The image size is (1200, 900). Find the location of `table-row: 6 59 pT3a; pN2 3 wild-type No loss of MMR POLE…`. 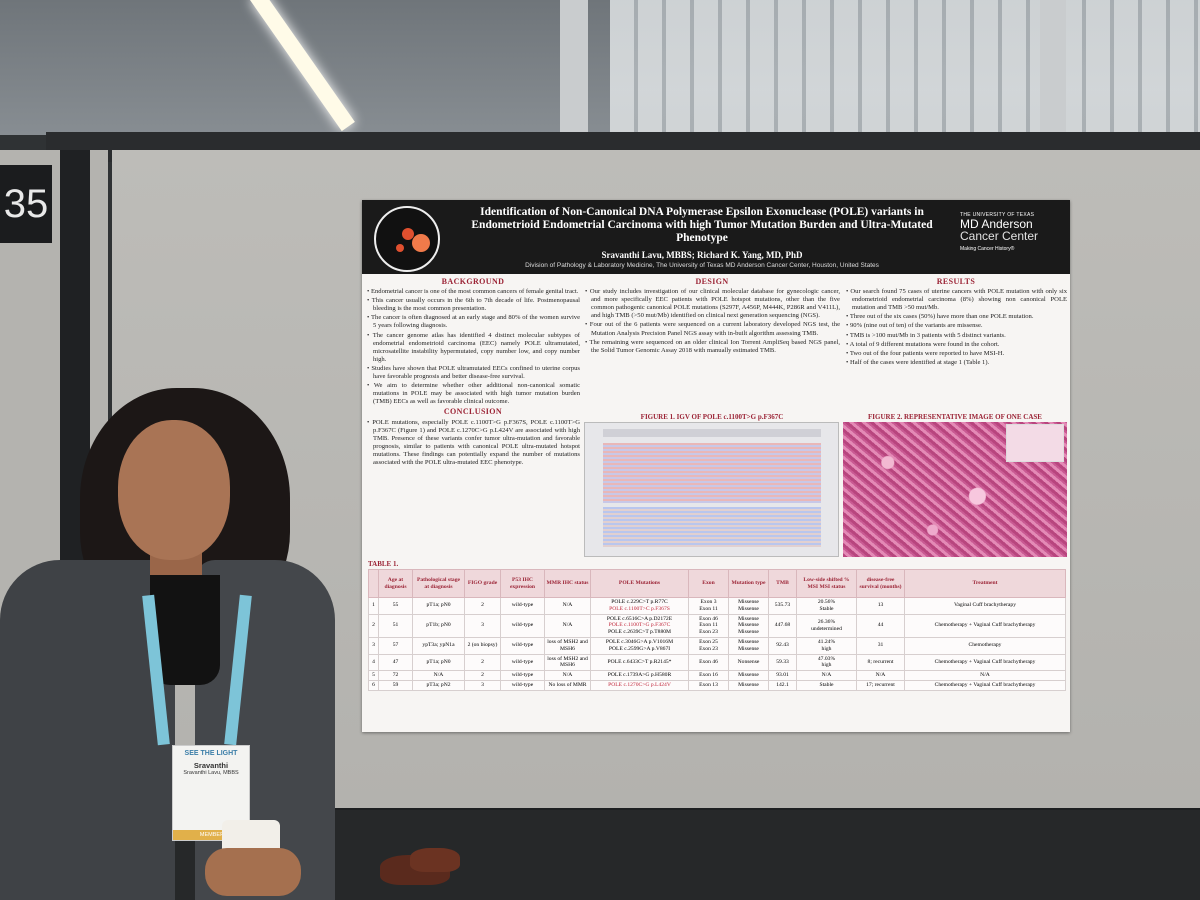

table-row: 6 59 pT3a; pN2 3 wild-type No loss of MMR POLE… is located at coordinates (717, 685).